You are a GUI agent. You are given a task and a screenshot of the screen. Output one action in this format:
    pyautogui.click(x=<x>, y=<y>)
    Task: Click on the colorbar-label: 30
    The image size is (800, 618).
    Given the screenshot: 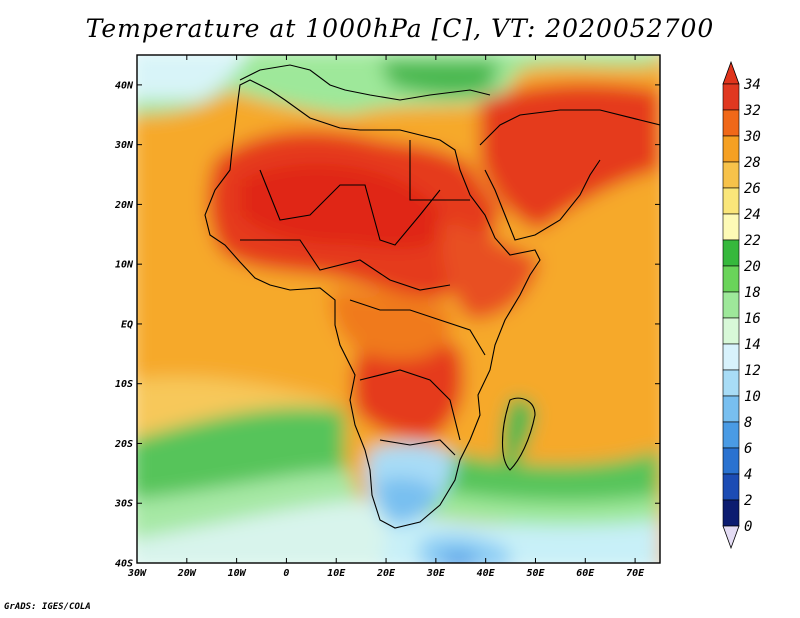 What is the action you would take?
    pyautogui.click(x=752, y=137)
    